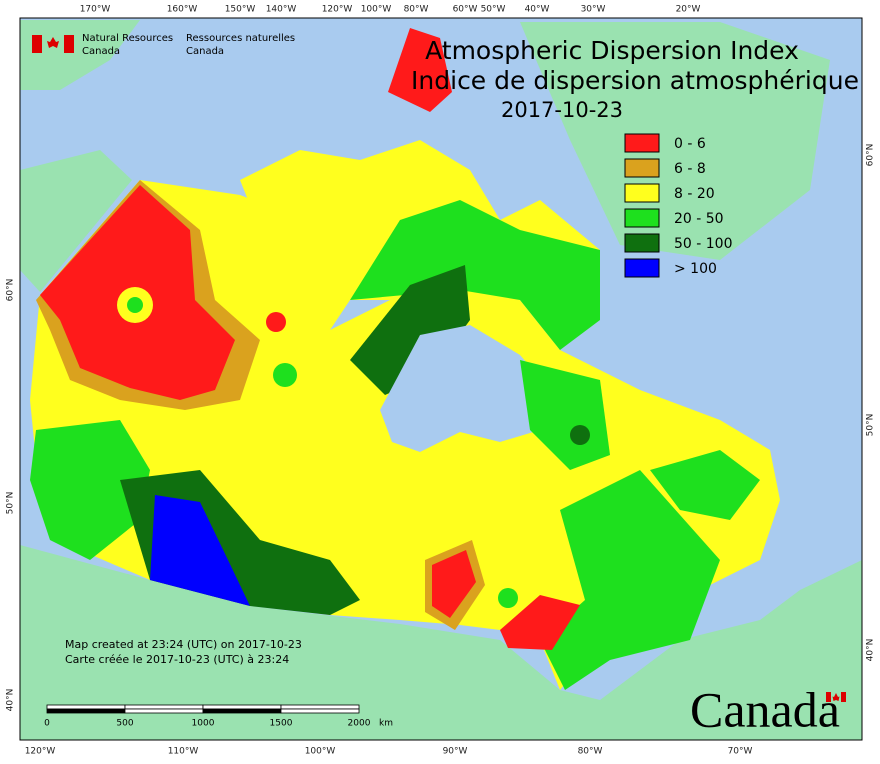 The image size is (880, 764). What do you see at coordinates (765, 709) in the screenshot?
I see `wordmark: Canada` at bounding box center [765, 709].